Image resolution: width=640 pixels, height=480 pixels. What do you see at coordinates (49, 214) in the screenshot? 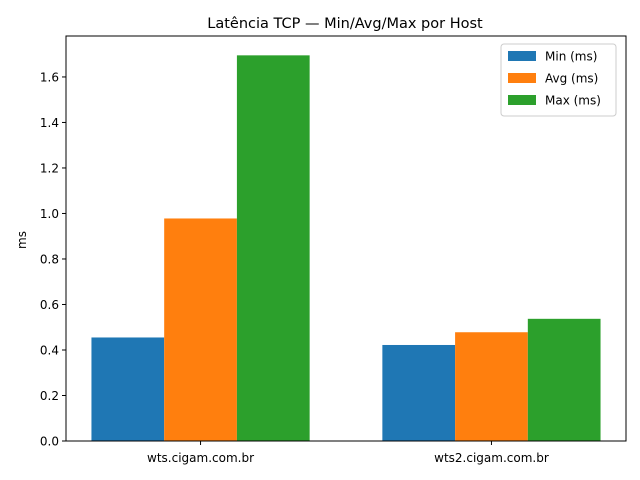
I see `y-tick-label: 1.0` at bounding box center [49, 214].